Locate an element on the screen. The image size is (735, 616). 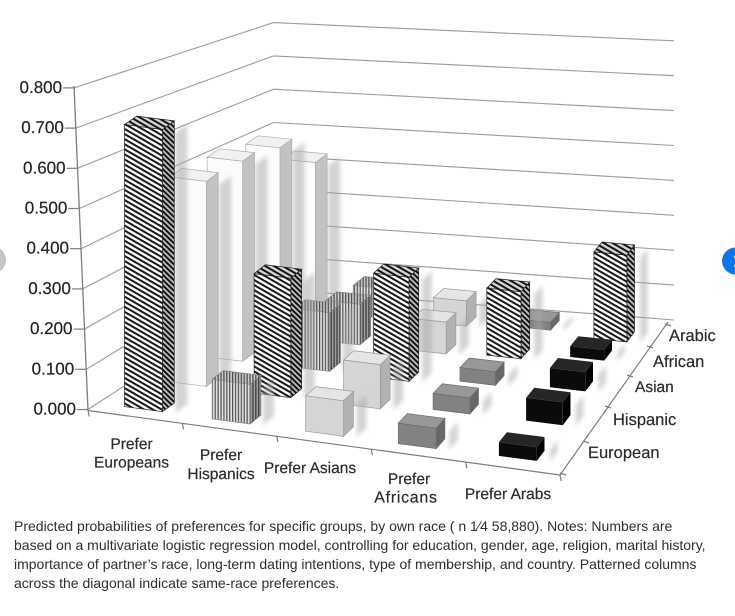
svg-text: Asian is located at coordinates (654, 387).